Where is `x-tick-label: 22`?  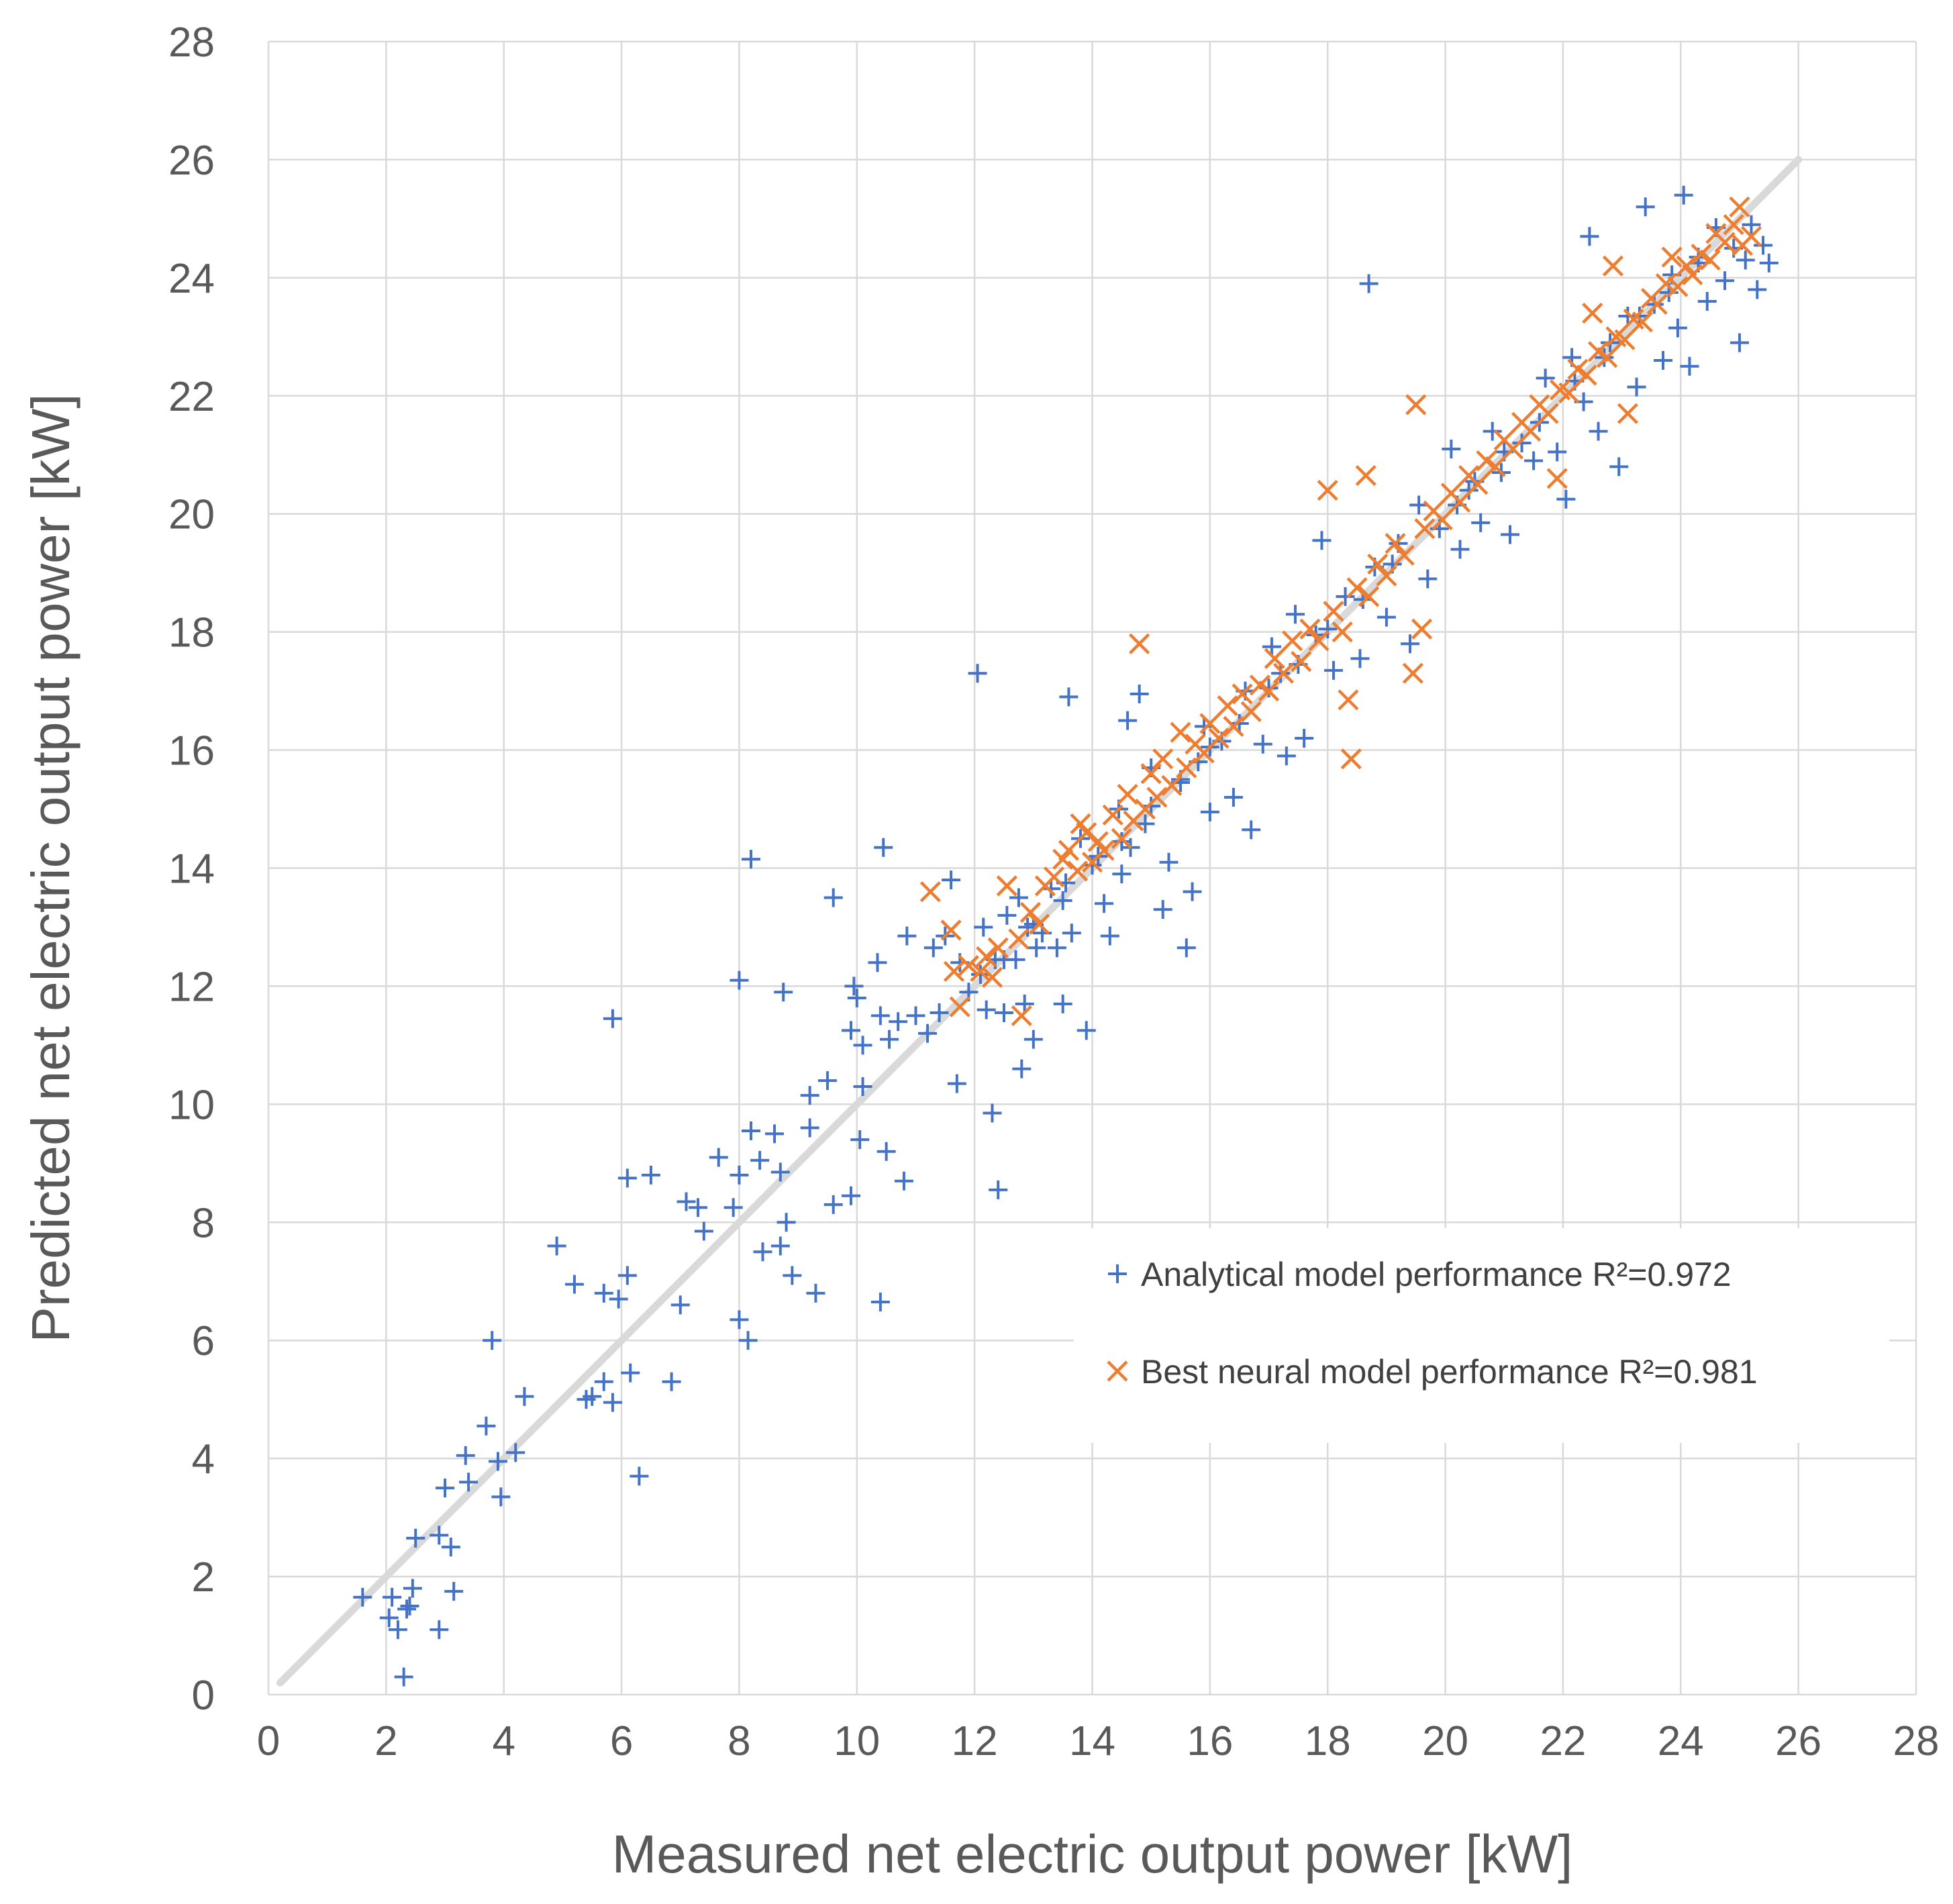
x-tick-label: 22 is located at coordinates (1563, 1741).